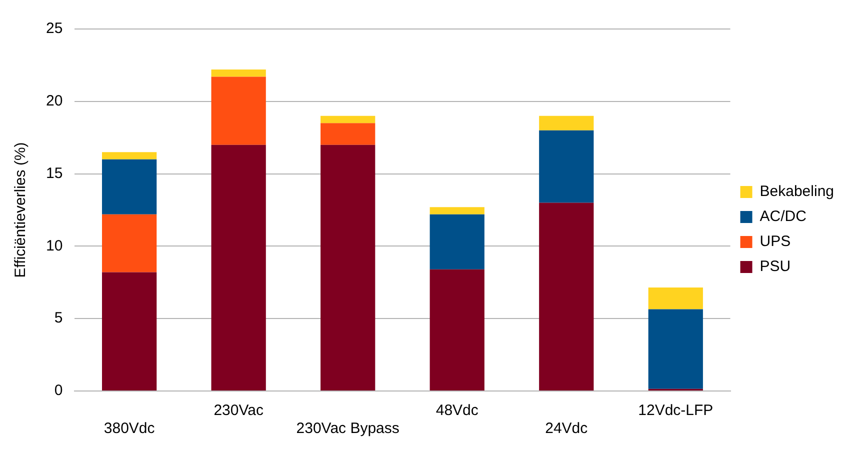 The image size is (862, 449). Describe the element at coordinates (21, 210) in the screenshot. I see `y-axis-title: Efficiëntieverlies (%)` at that location.